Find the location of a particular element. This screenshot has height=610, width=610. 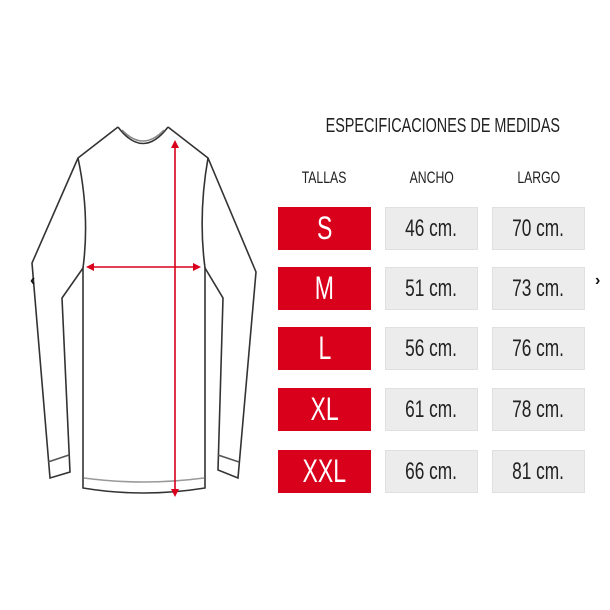

width-value: 51 cm. is located at coordinates (431, 288).